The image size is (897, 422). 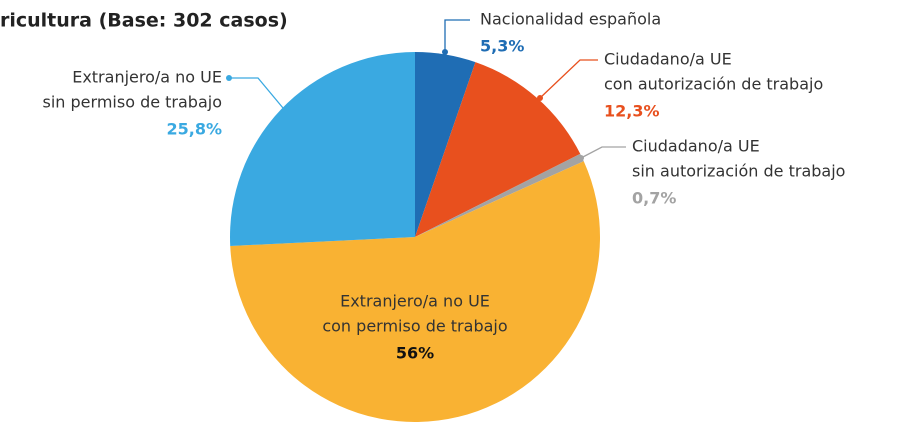 I want to click on category-label: sin autorización de trabajo, so click(x=738, y=171).